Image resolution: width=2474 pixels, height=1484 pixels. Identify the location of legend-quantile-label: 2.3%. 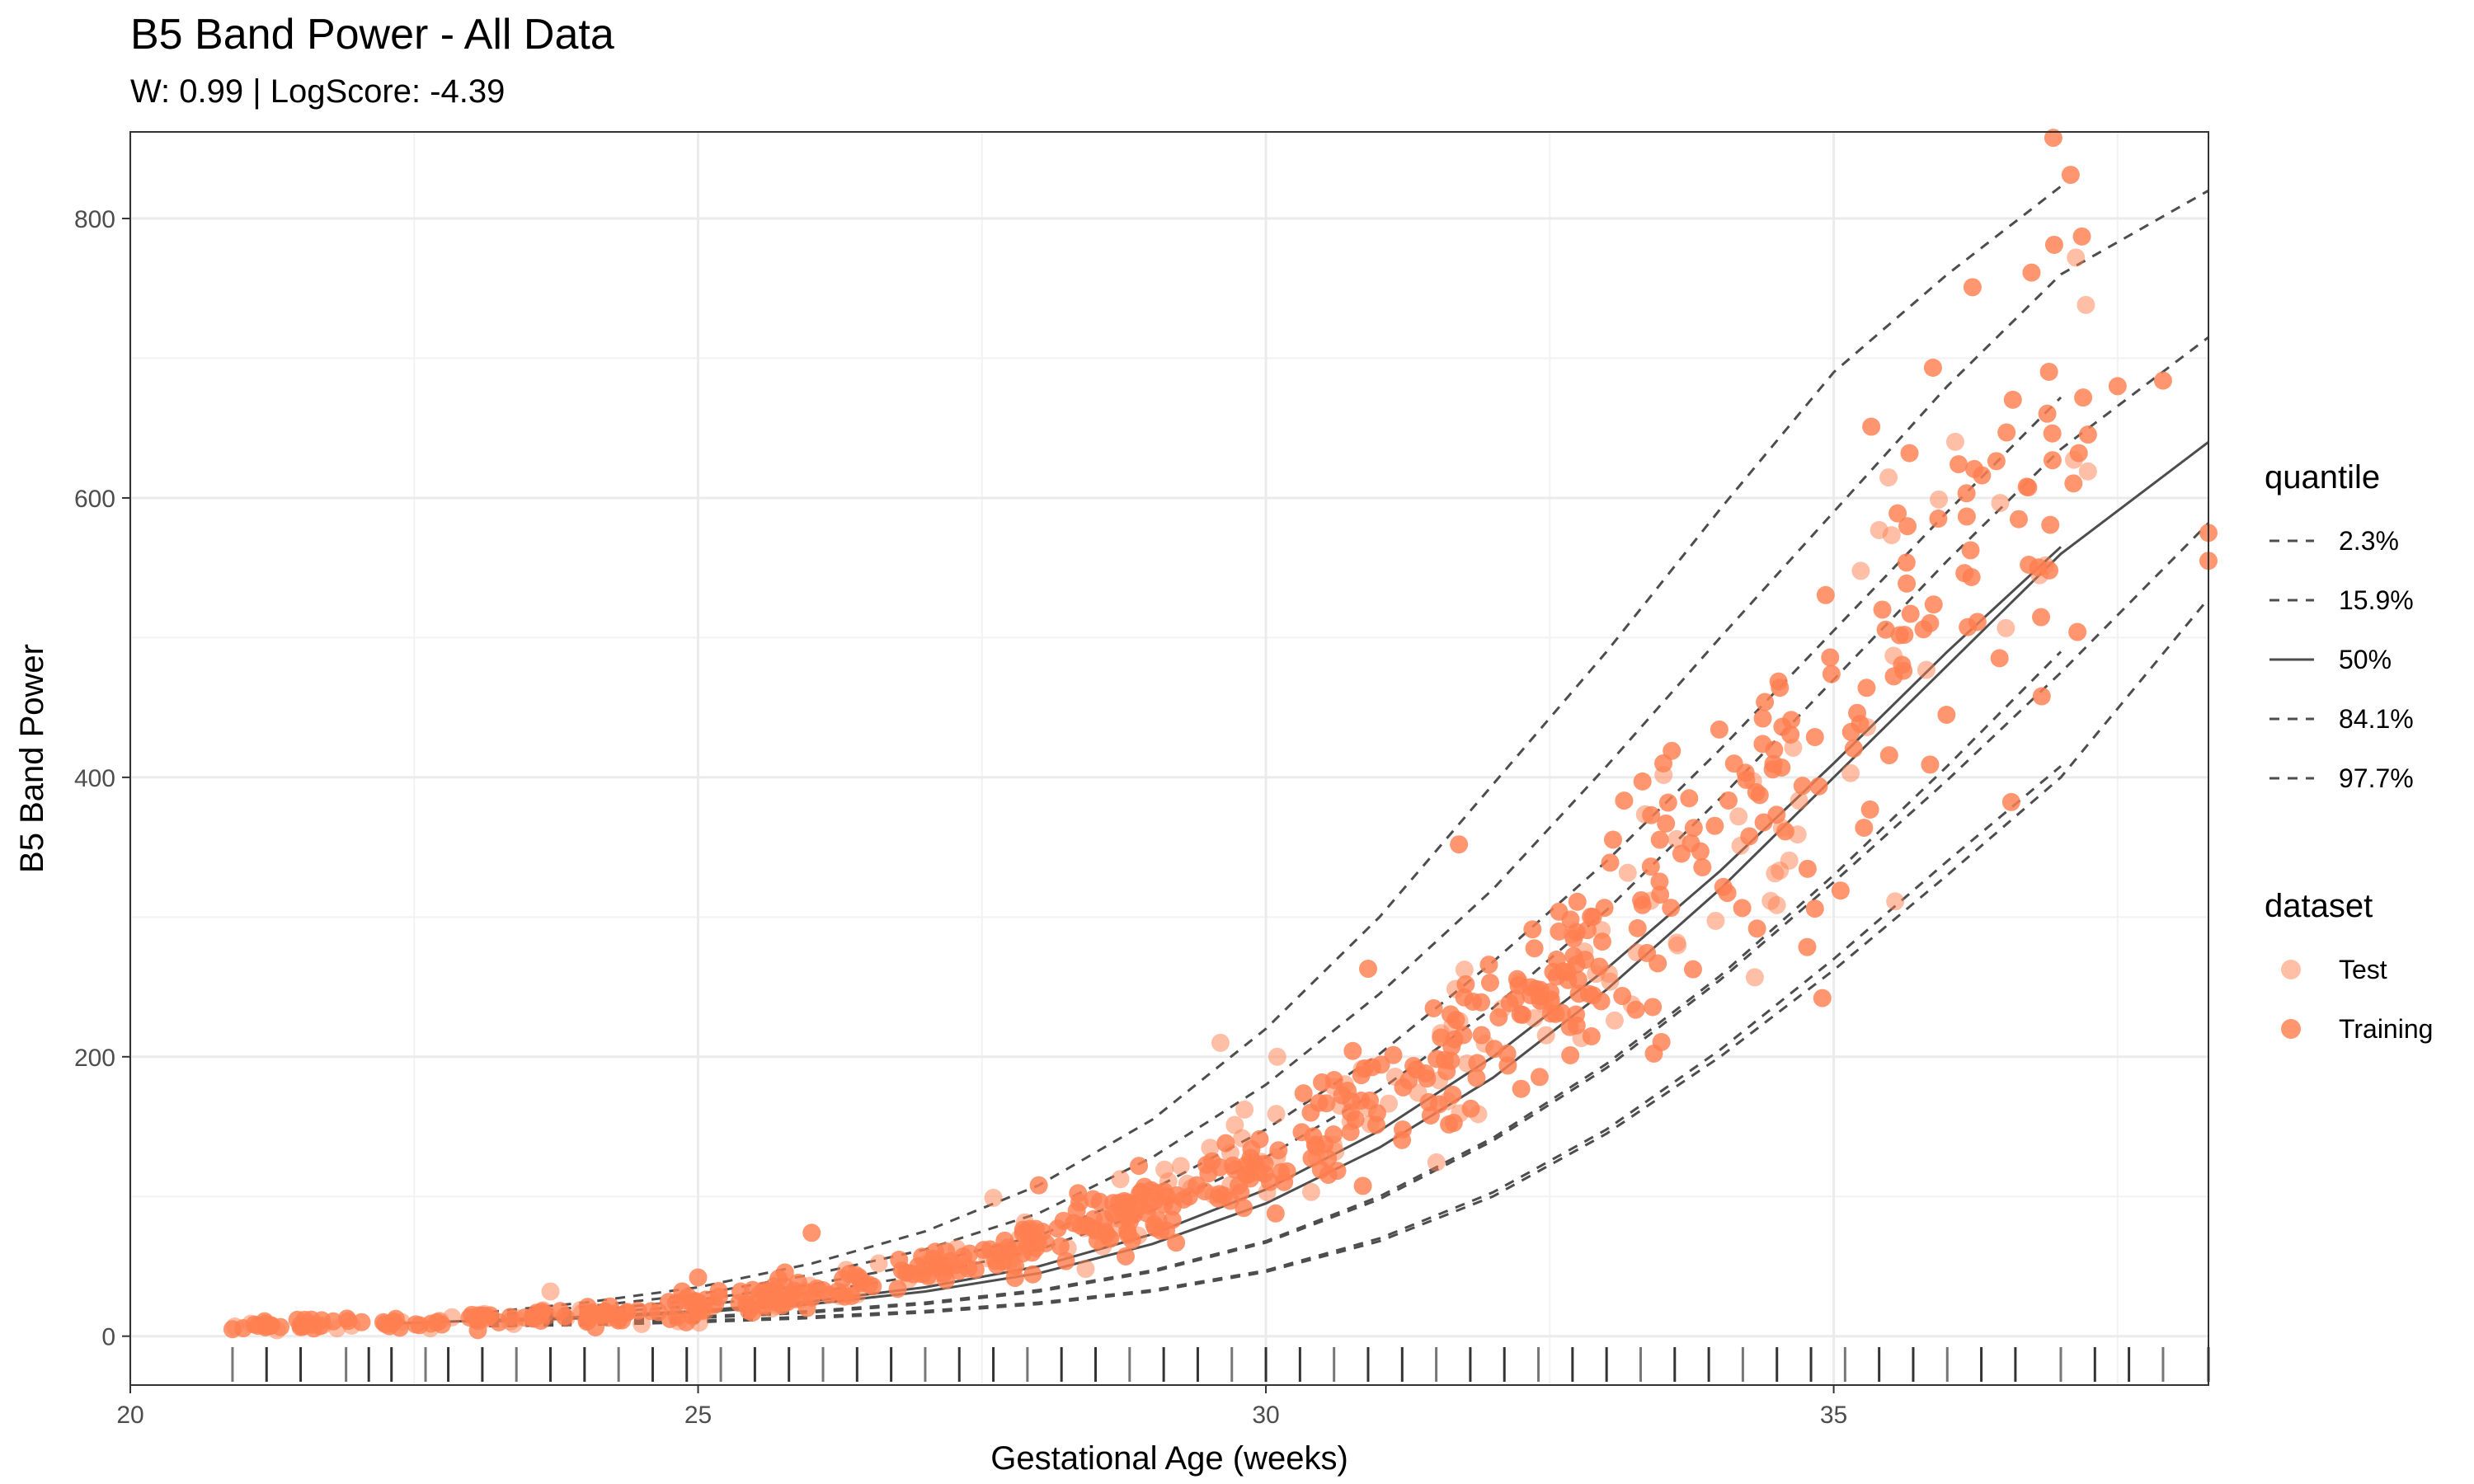
(2369, 541).